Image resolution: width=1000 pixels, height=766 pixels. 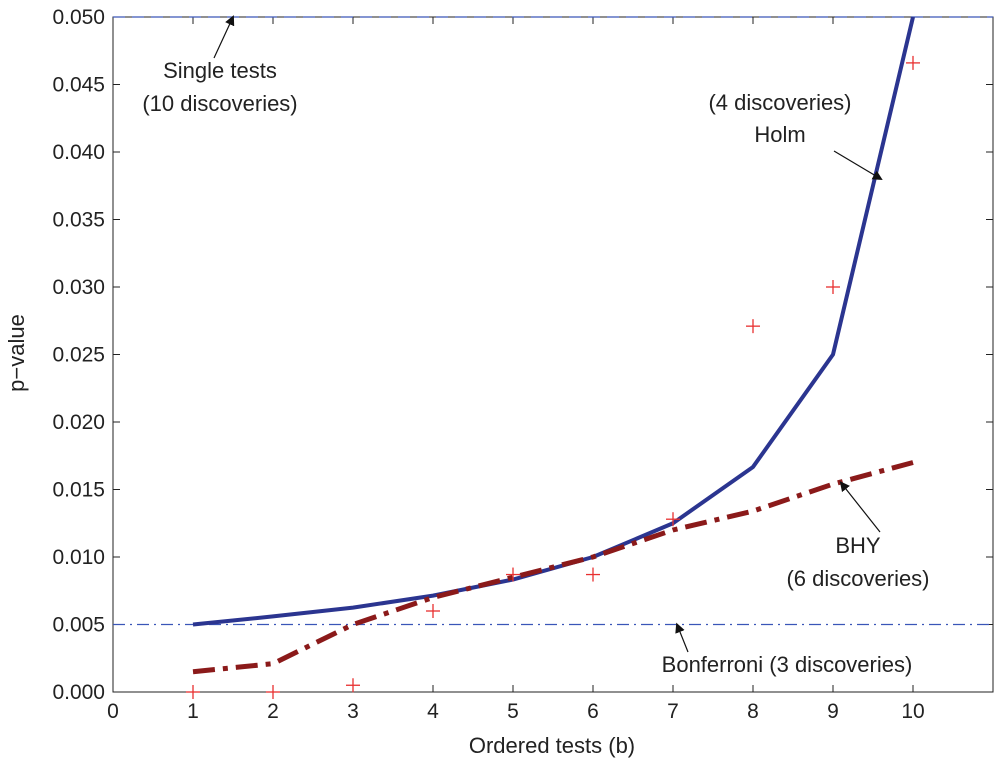 I want to click on x-tick-label: 3, so click(x=353, y=711).